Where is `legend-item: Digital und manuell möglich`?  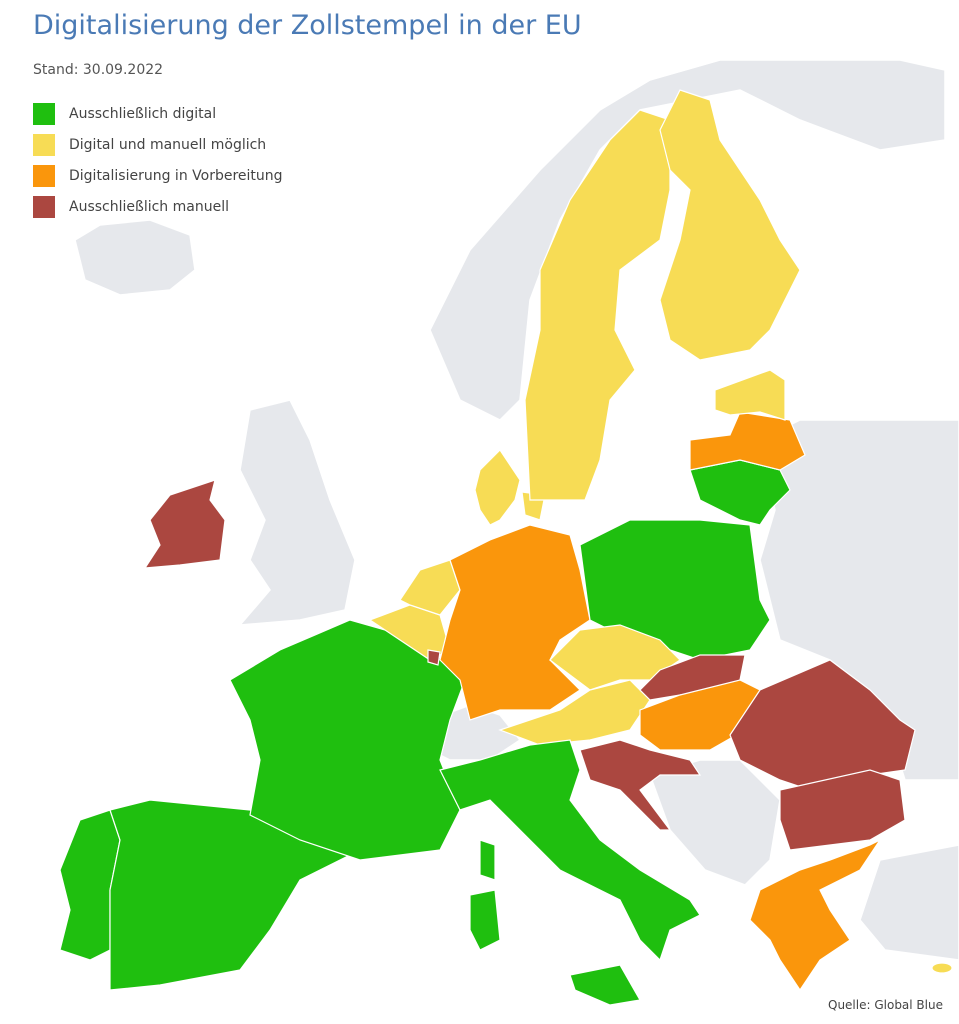 legend-item: Digital und manuell möglich is located at coordinates (158, 144).